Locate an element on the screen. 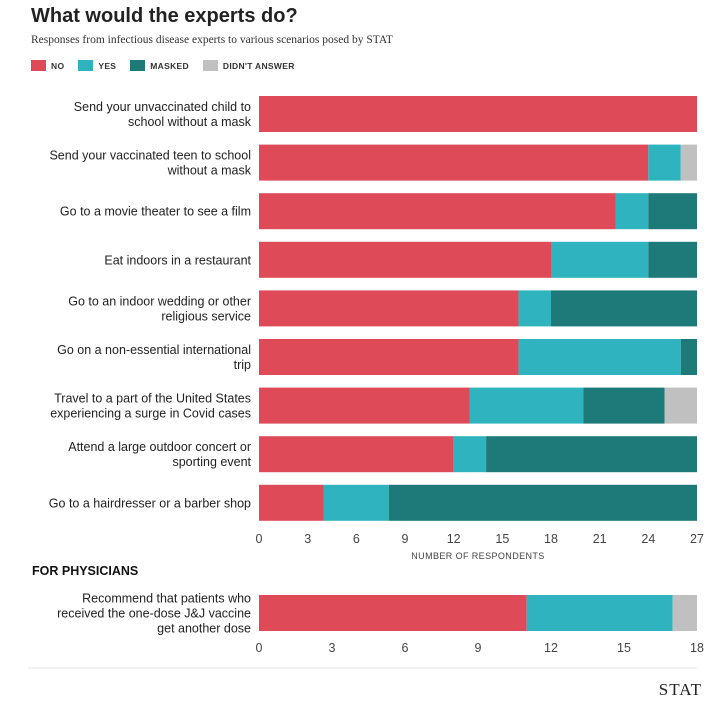  bar-main-2-masked is located at coordinates (672, 211).